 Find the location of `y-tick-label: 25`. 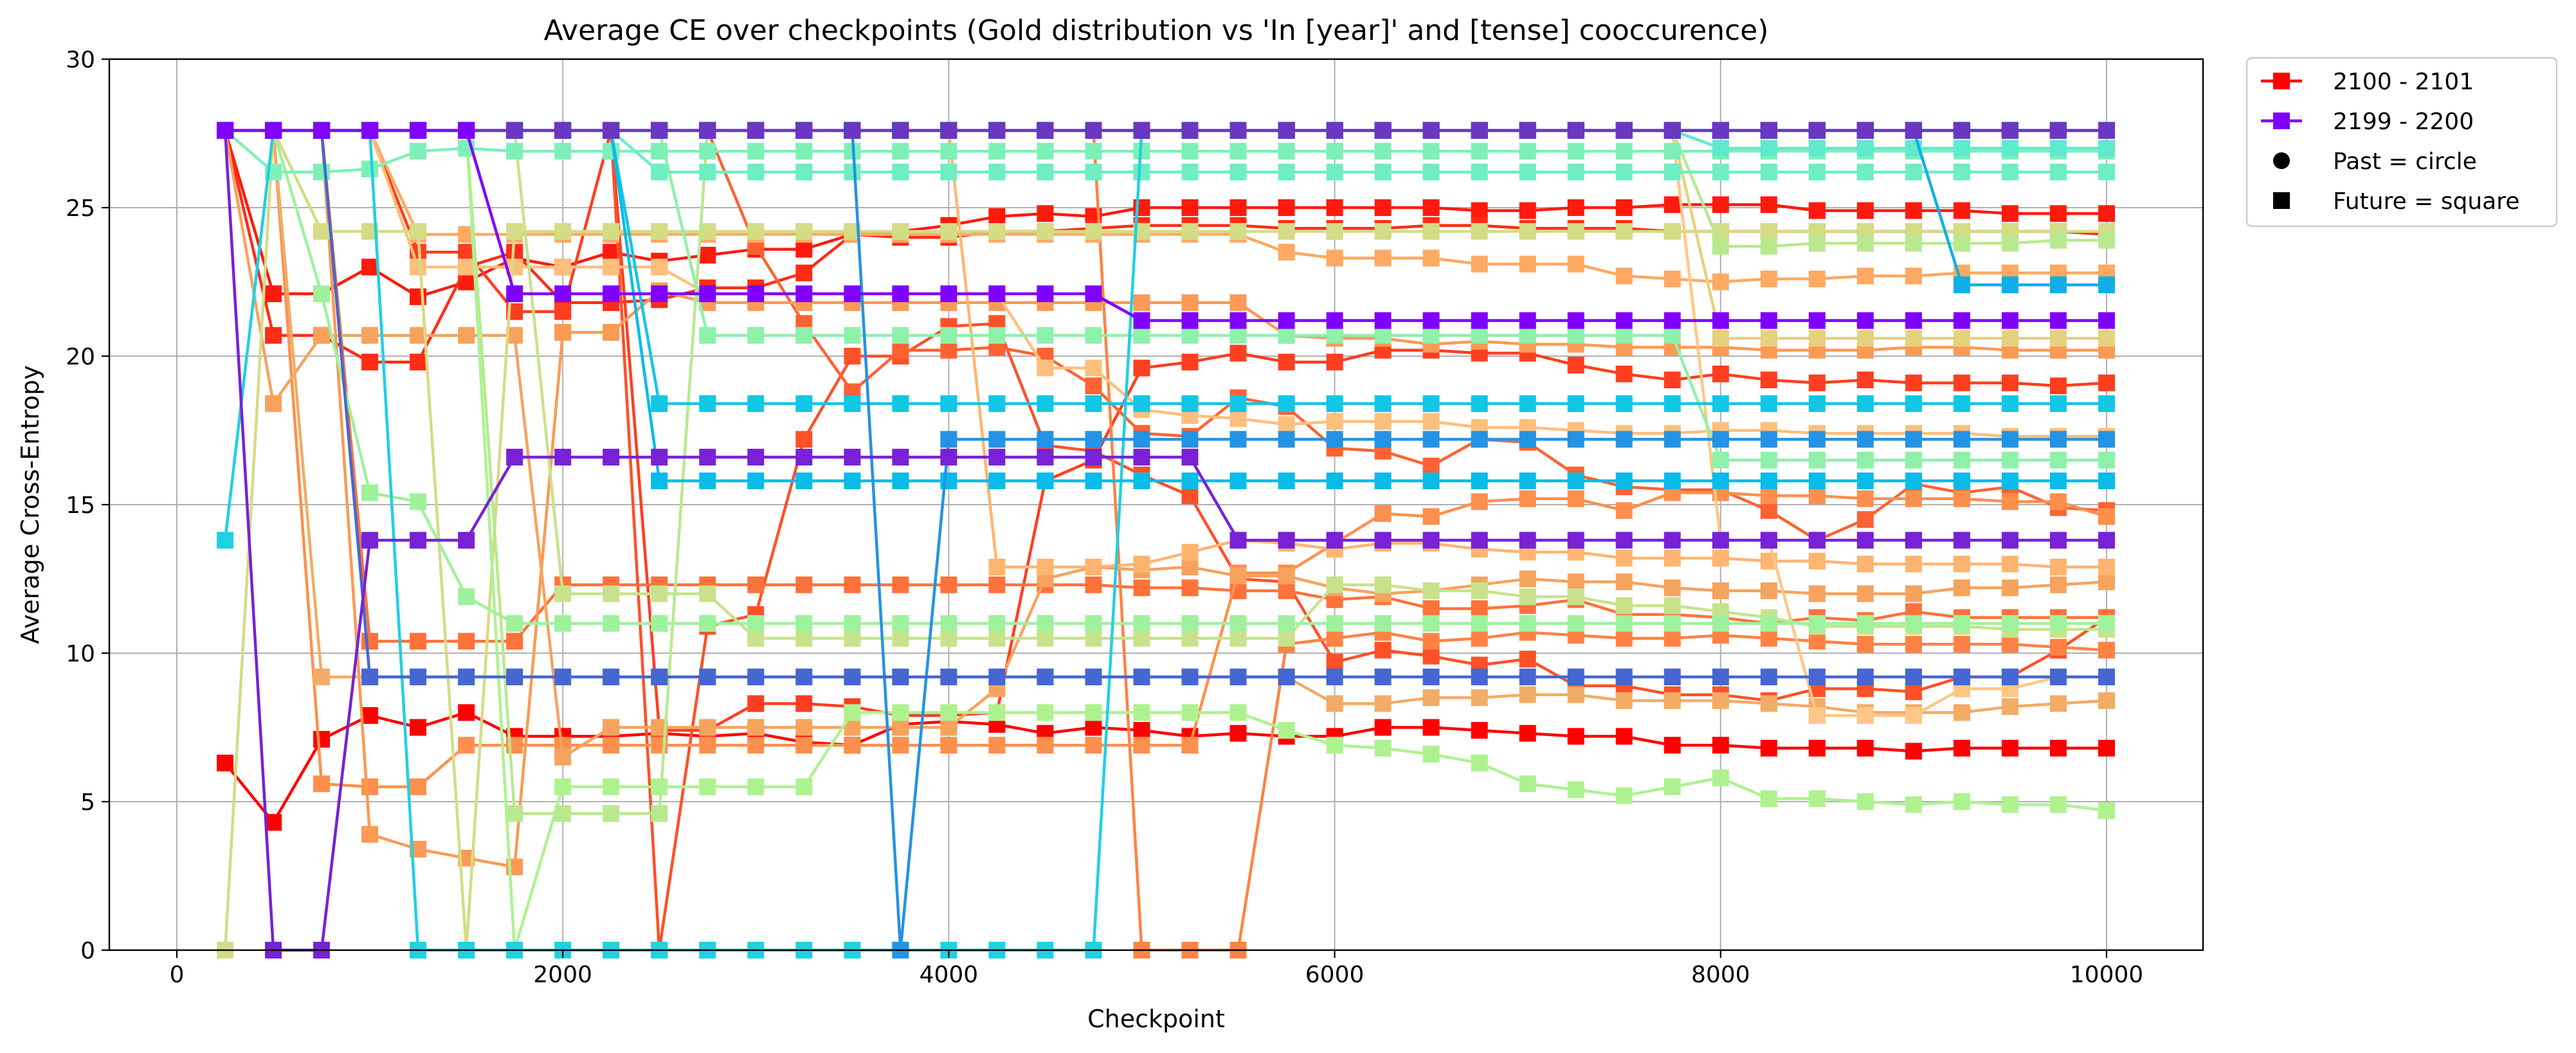

y-tick-label: 25 is located at coordinates (80, 208).